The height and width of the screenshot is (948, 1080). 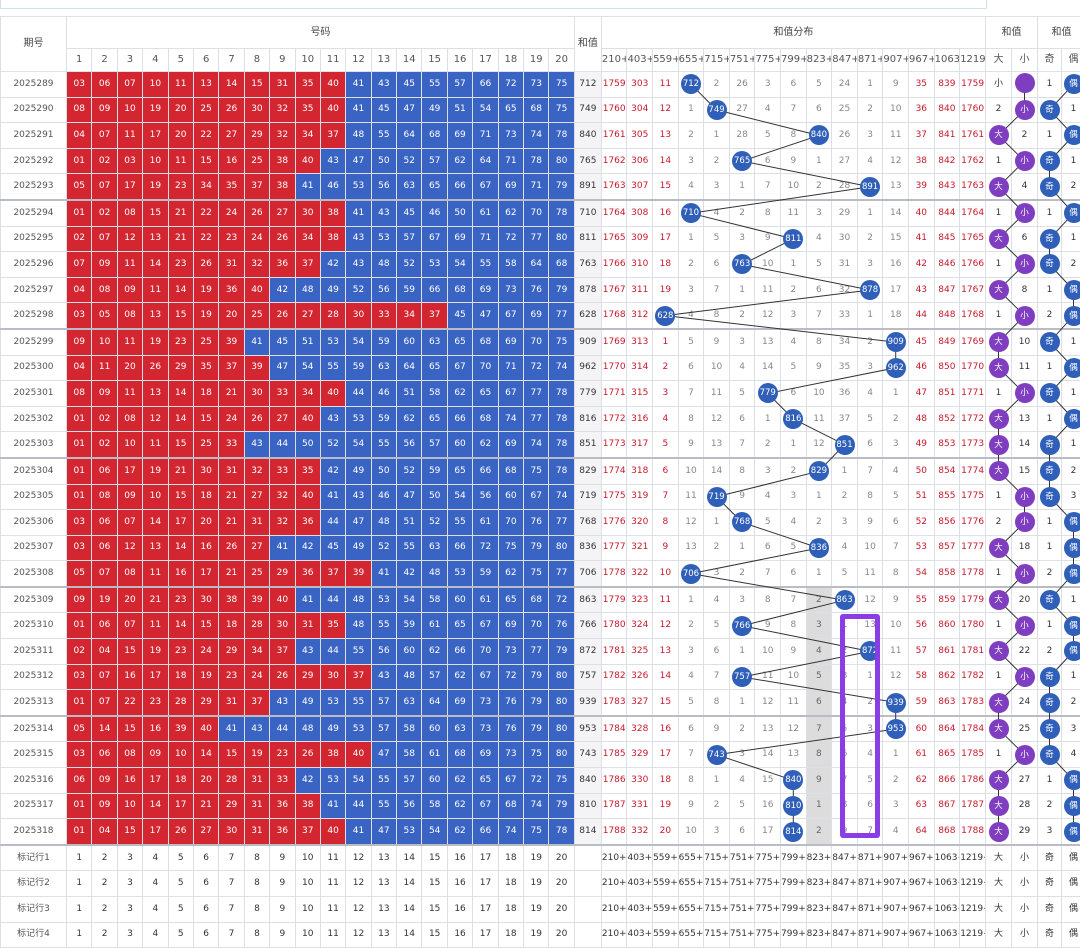 What do you see at coordinates (34, 548) in the screenshot?
I see `period-cell: 2025307` at bounding box center [34, 548].